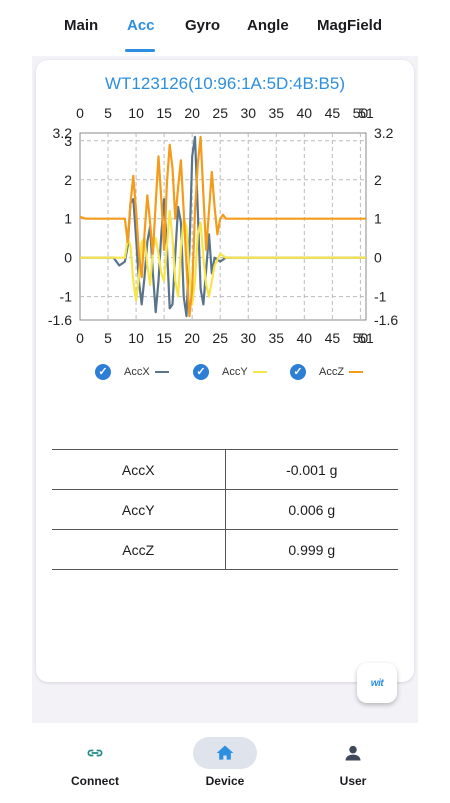 This screenshot has height=803, width=450. I want to click on y-tick-label-left: -1.6, so click(60, 320).